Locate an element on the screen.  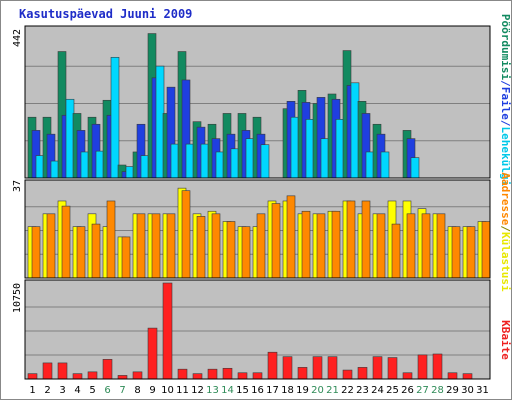
legend-sep-2: / is located at coordinates (505, 123).